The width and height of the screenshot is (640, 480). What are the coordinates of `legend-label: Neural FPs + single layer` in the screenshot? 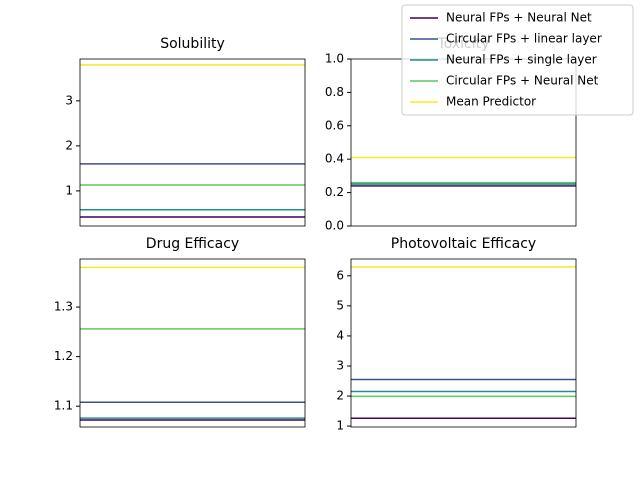 It's located at (521, 60).